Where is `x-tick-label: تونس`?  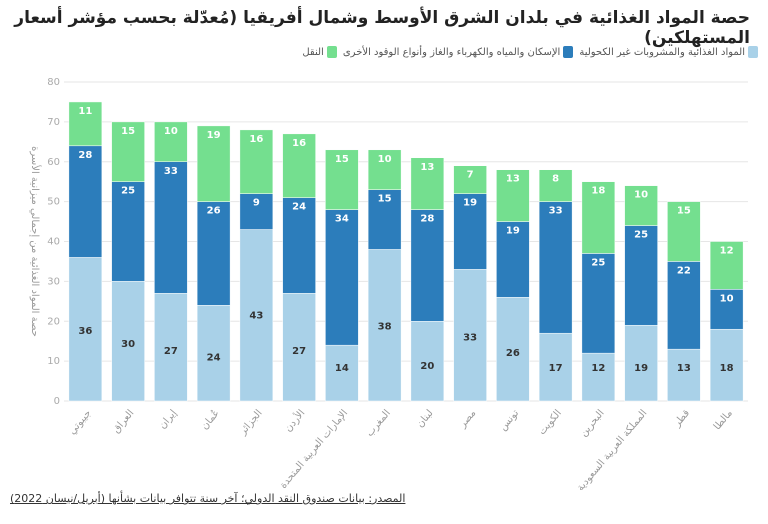
x-tick-label: تونس is located at coordinates (510, 420).